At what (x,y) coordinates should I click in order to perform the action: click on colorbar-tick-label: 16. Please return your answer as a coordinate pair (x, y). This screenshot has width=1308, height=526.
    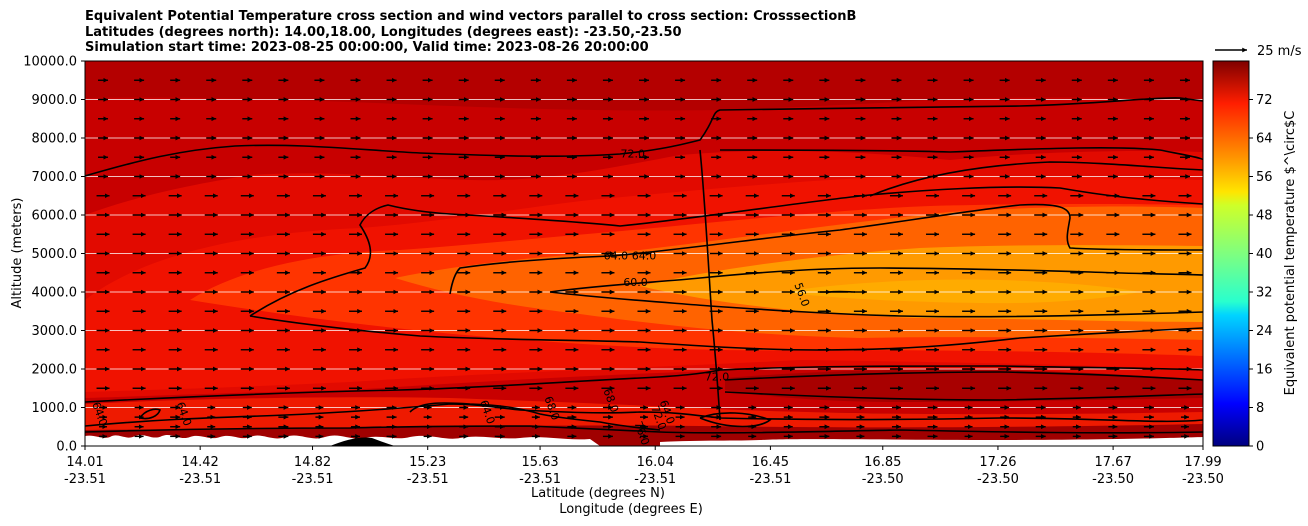
    Looking at the image, I should click on (1264, 370).